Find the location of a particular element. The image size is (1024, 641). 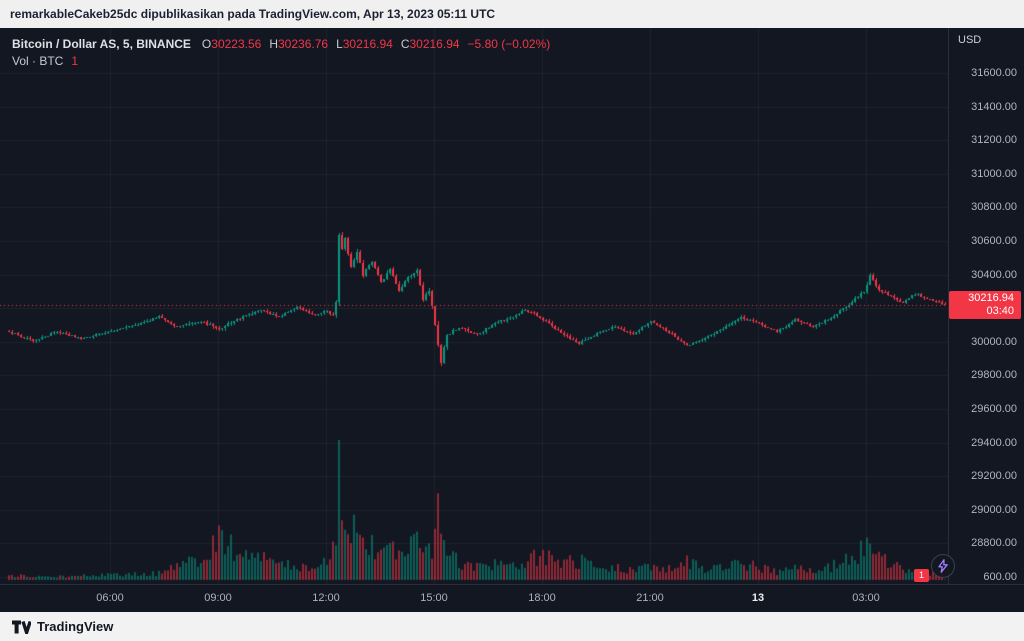

time-label: 18:00 is located at coordinates (542, 598).